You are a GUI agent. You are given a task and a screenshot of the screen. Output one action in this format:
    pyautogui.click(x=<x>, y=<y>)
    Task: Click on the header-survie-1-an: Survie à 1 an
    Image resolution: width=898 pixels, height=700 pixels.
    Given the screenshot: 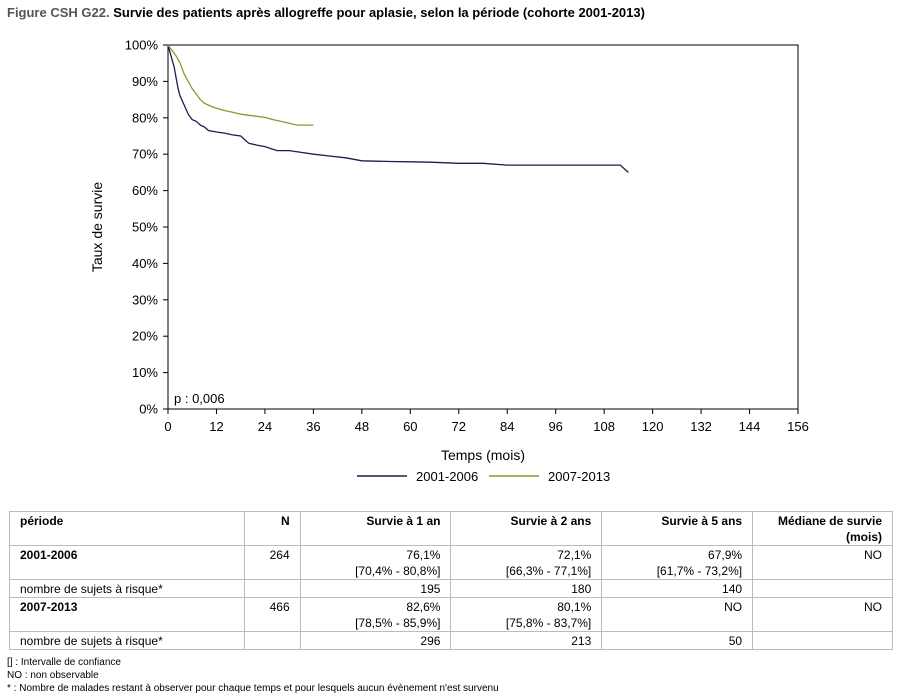 What is the action you would take?
    pyautogui.click(x=375, y=528)
    